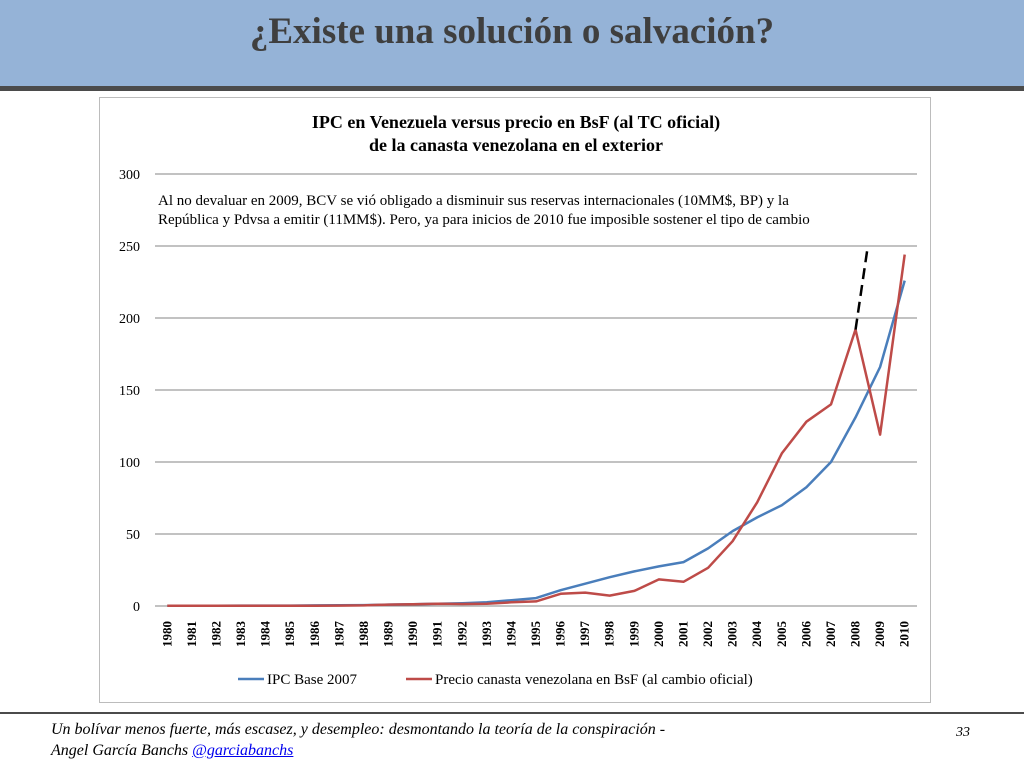 Image resolution: width=1024 pixels, height=768 pixels. I want to click on x-tick-label: 2000, so click(658, 634).